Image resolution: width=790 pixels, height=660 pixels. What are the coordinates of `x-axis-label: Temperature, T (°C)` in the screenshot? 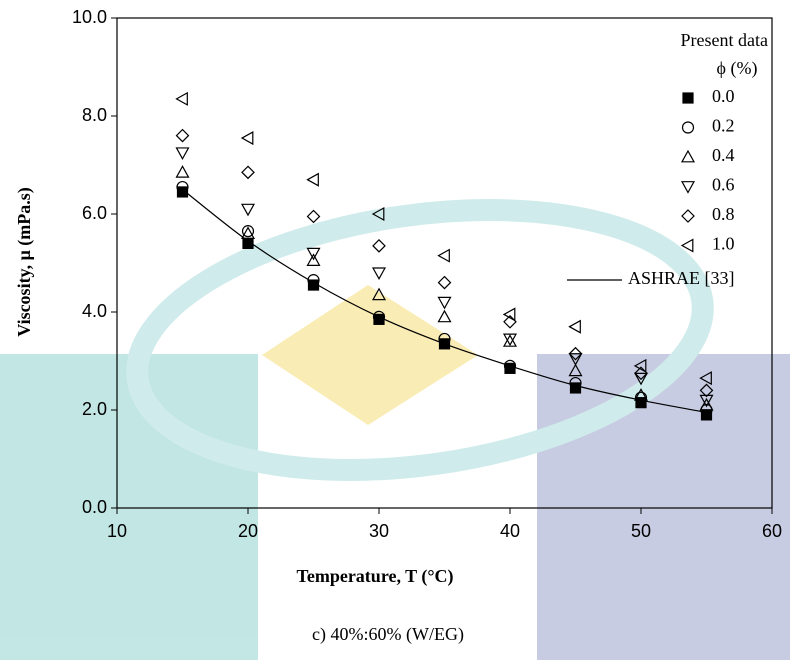 It's located at (374, 576).